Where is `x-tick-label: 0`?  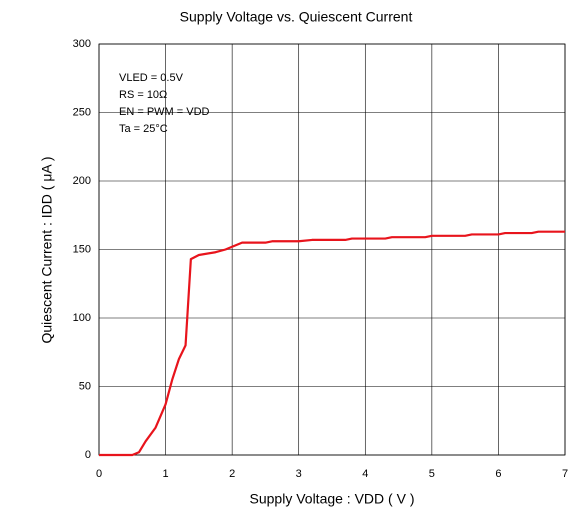
x-tick-label: 0 is located at coordinates (99, 474).